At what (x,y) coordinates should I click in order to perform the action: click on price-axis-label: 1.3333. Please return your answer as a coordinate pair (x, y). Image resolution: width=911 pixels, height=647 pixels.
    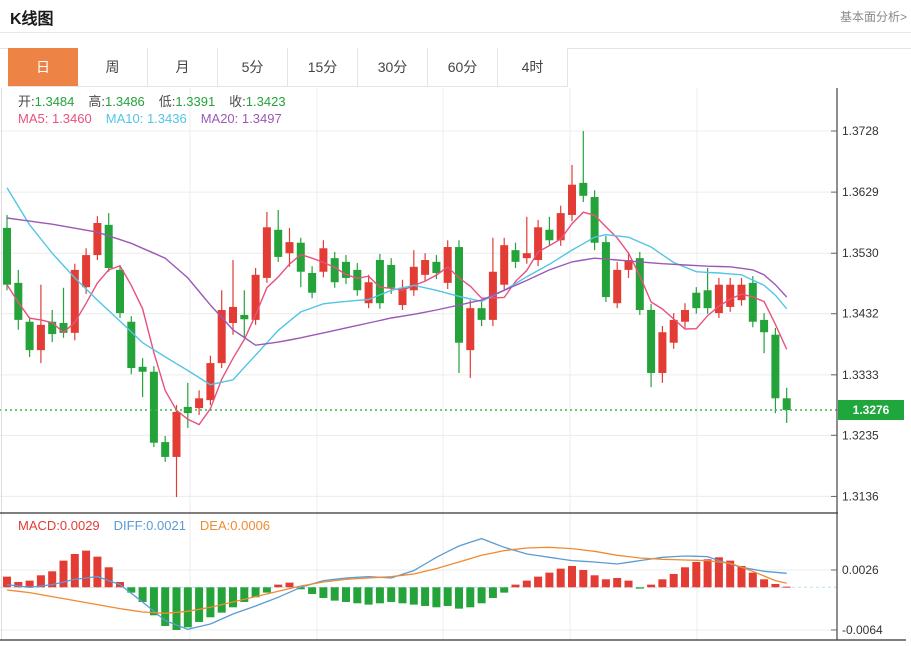
    Looking at the image, I should click on (860, 375).